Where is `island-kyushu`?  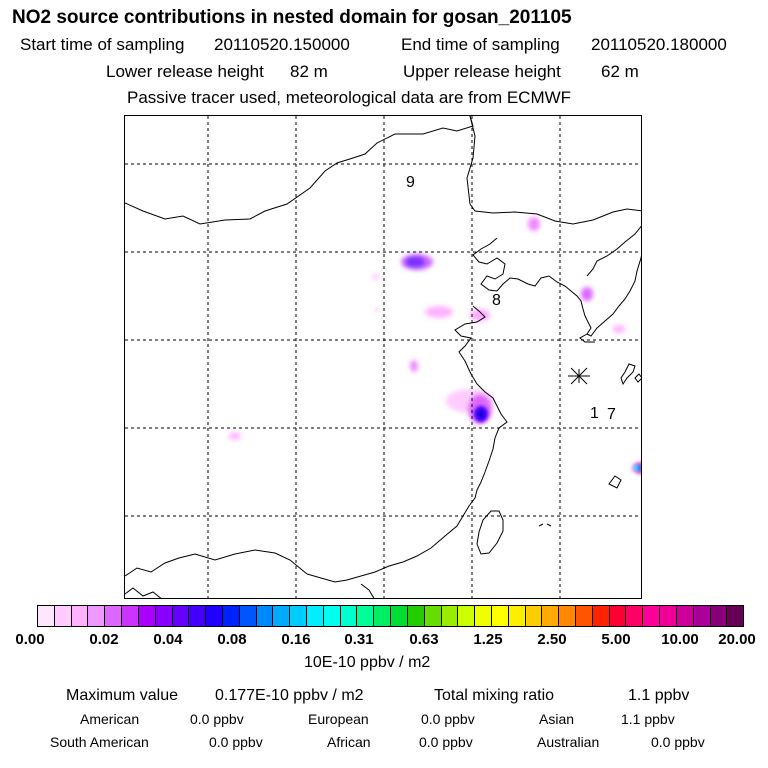 island-kyushu is located at coordinates (628, 374).